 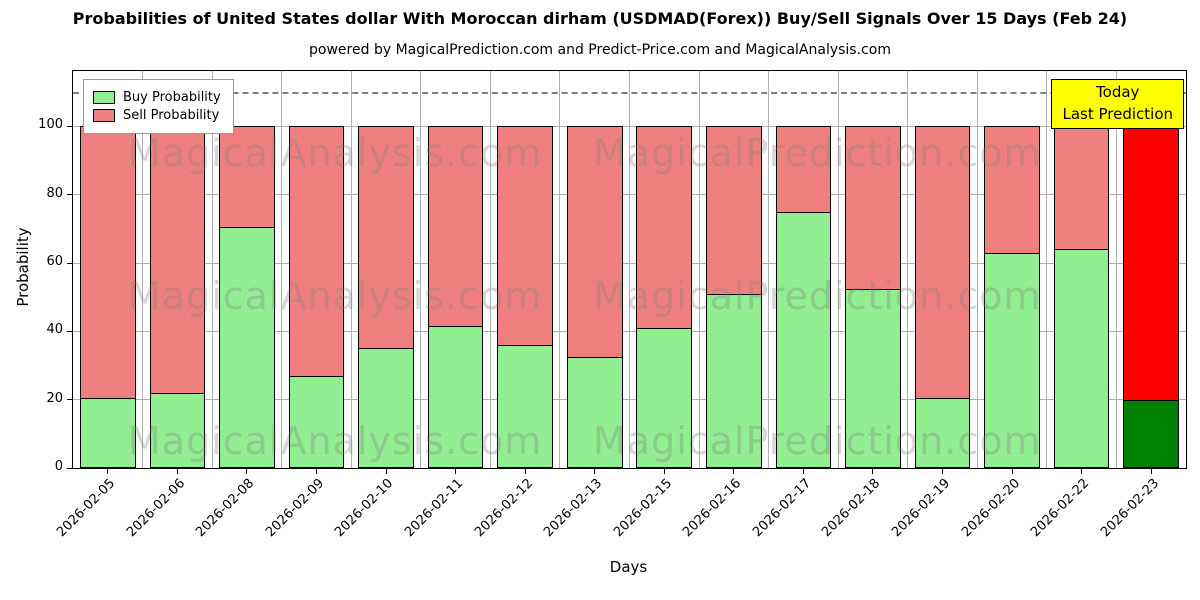 What do you see at coordinates (990, 508) in the screenshot?
I see `x-tick-label-text: 2026-02-20` at bounding box center [990, 508].